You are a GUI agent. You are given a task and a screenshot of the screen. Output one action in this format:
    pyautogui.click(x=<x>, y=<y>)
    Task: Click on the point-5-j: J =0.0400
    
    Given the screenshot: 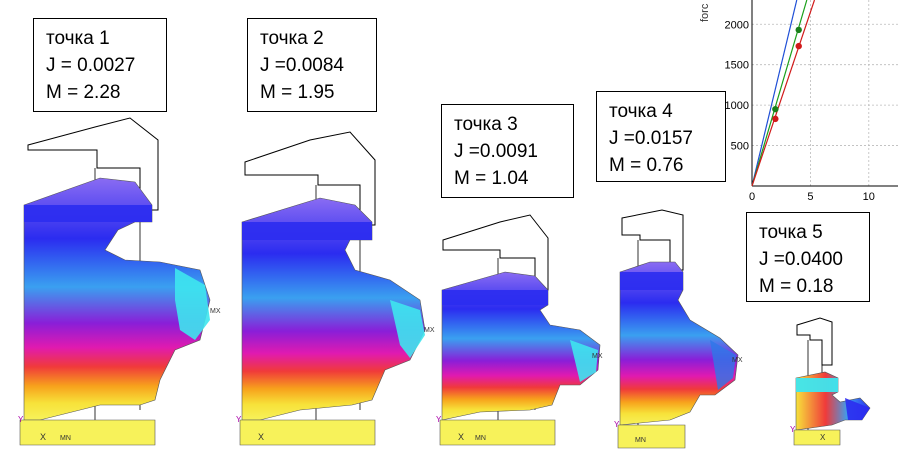 What is the action you would take?
    pyautogui.click(x=801, y=259)
    